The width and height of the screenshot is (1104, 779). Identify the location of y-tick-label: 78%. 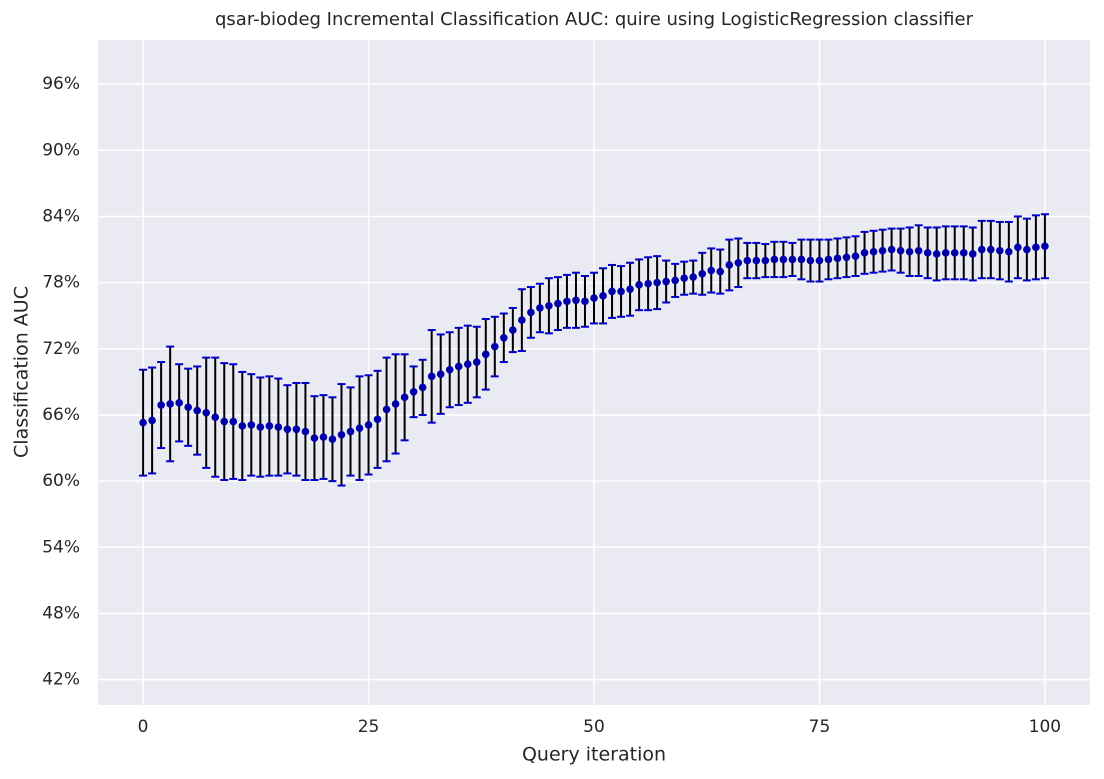
(61, 283).